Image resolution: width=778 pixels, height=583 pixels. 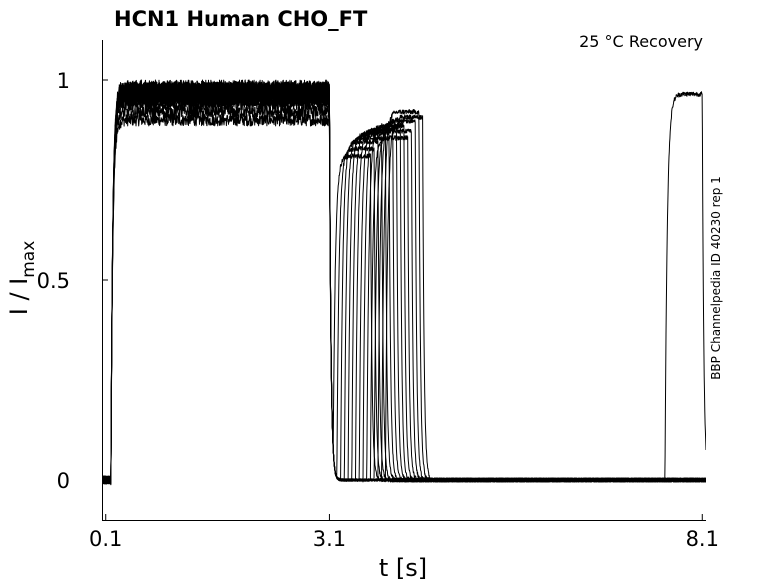 I want to click on x-tick-label: 8.1, so click(x=702, y=539).